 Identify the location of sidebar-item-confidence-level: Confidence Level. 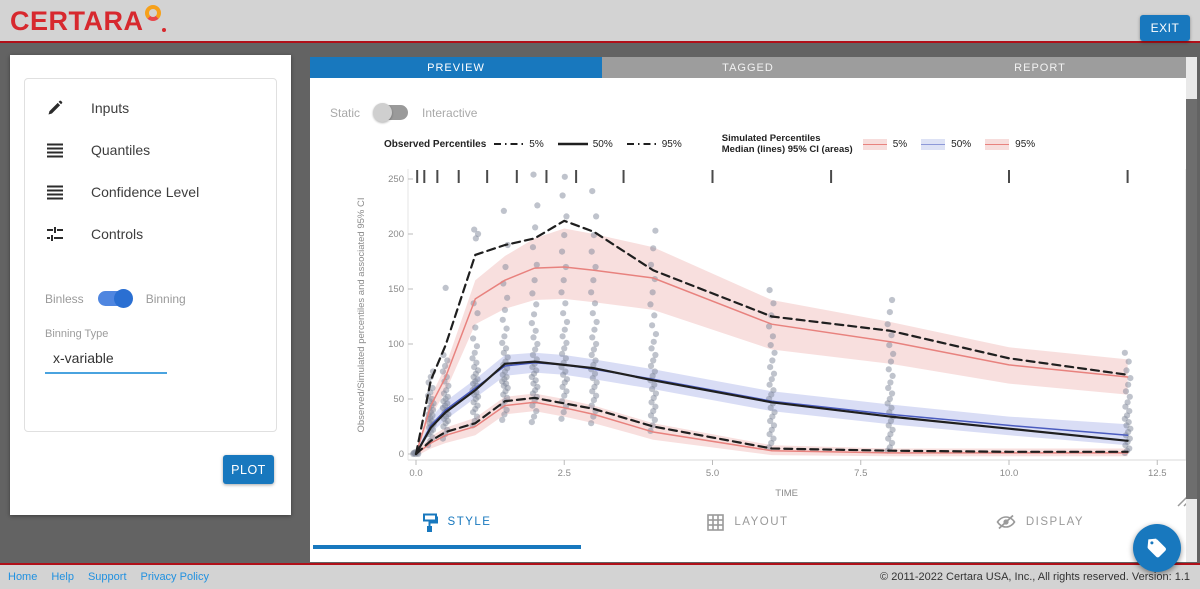
(150, 192).